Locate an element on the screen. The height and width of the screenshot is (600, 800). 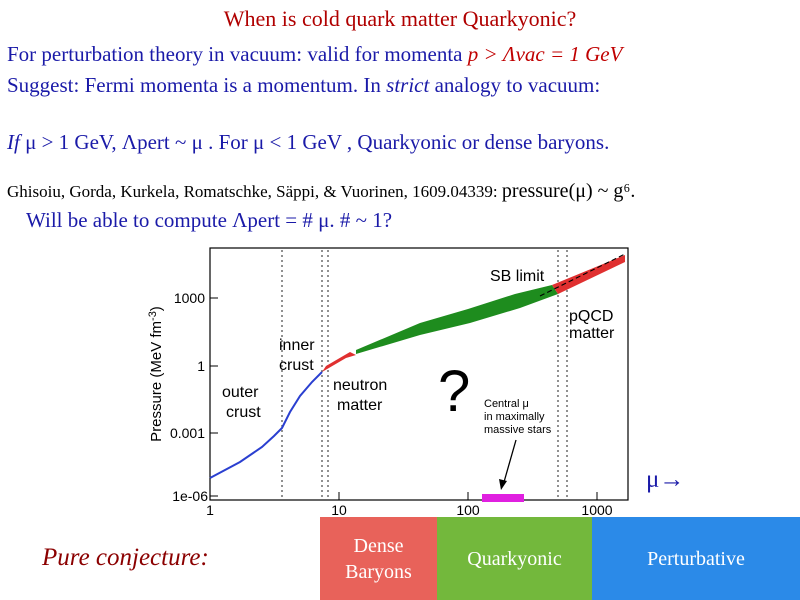
neutron-matter-label-1: neutron is located at coordinates (360, 385).